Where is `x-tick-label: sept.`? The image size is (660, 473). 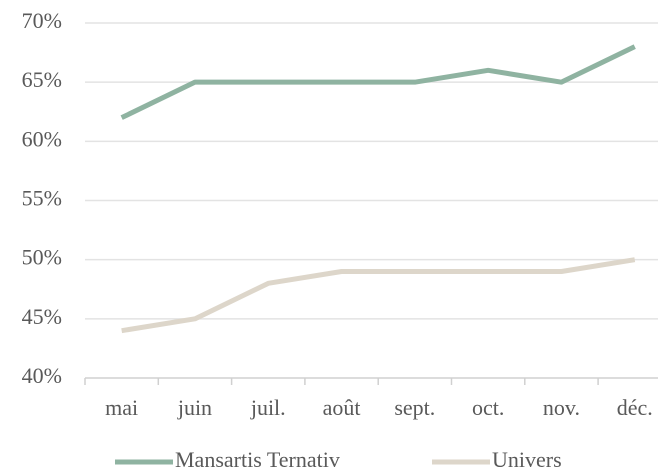
x-tick-label: sept. is located at coordinates (414, 407).